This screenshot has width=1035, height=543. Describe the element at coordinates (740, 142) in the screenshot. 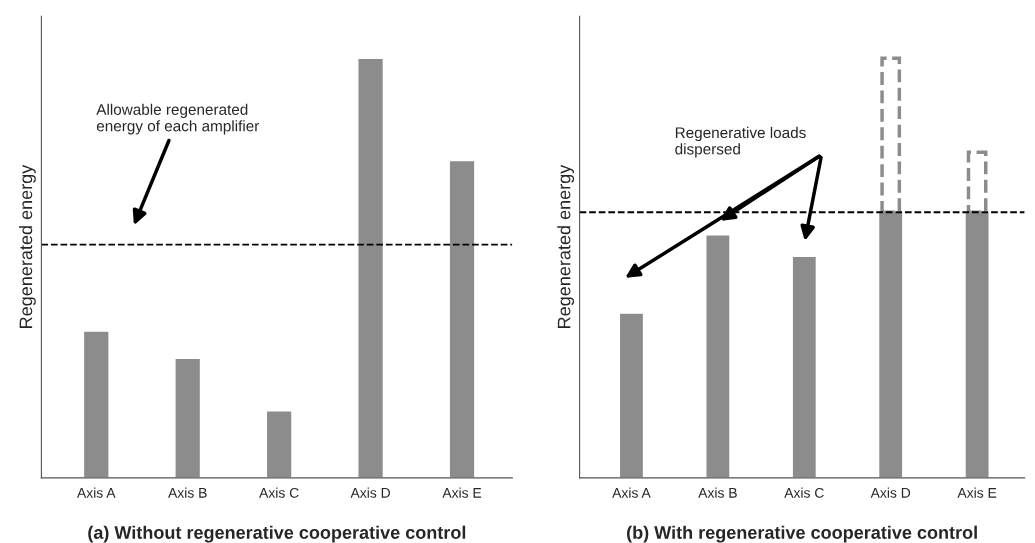

I see `annotation: Regenerative loads dispersed` at that location.